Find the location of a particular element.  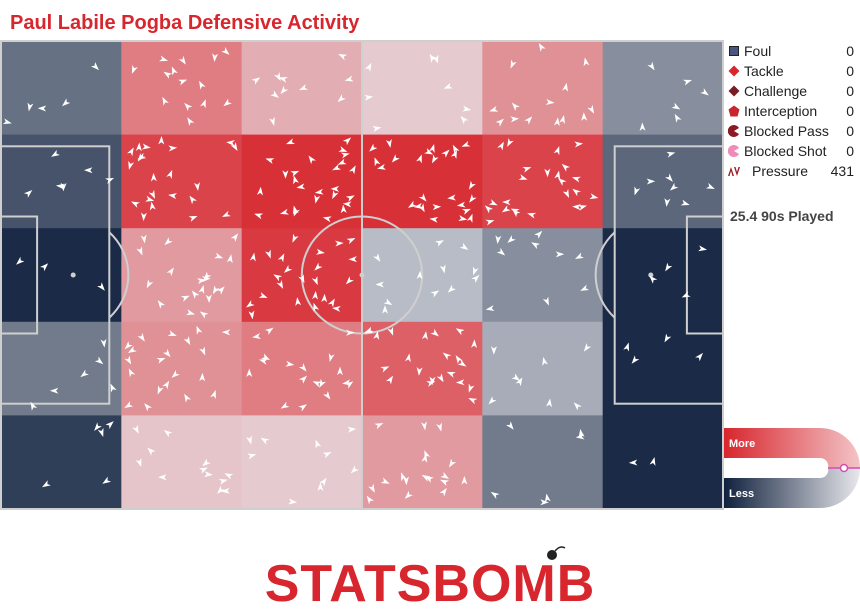

bomb-icon is located at coordinates (552, 555).